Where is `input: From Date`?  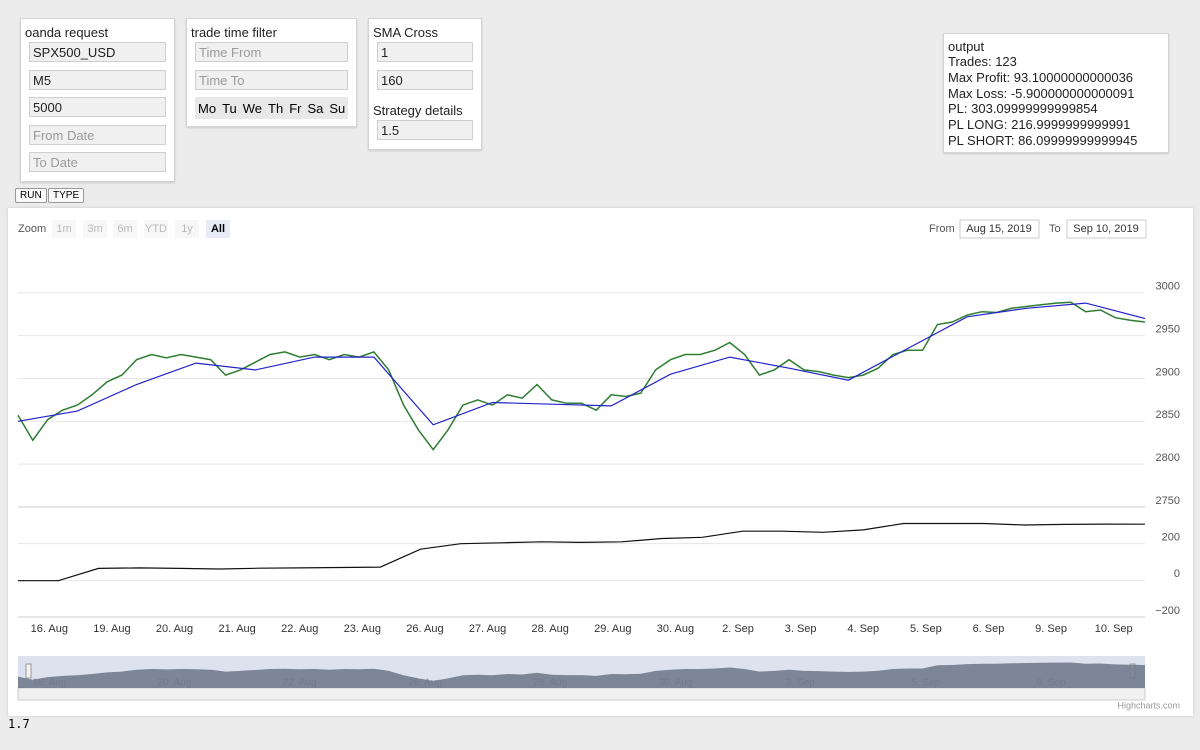 input: From Date is located at coordinates (97, 135).